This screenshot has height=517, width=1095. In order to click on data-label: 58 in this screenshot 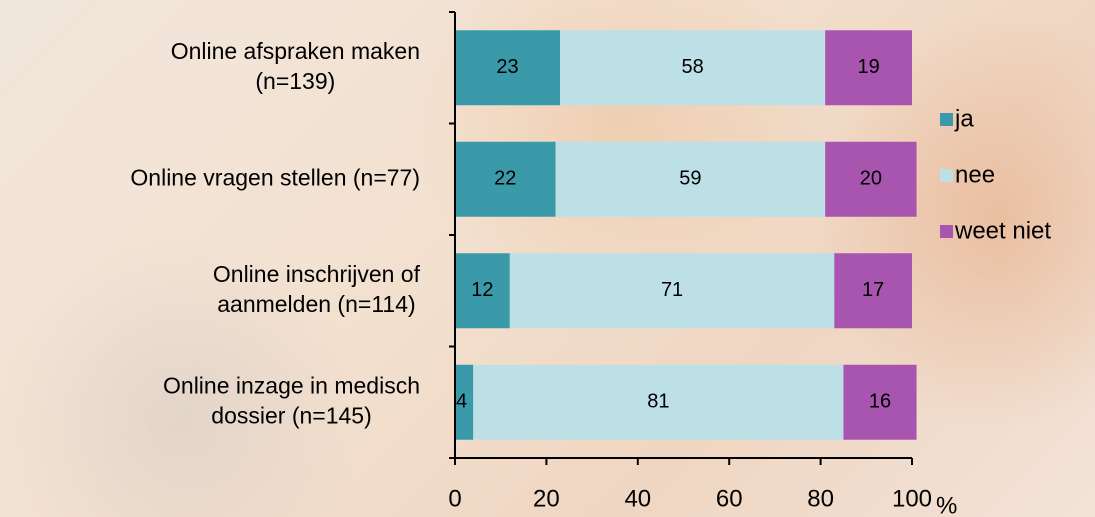, I will do `click(693, 67)`.